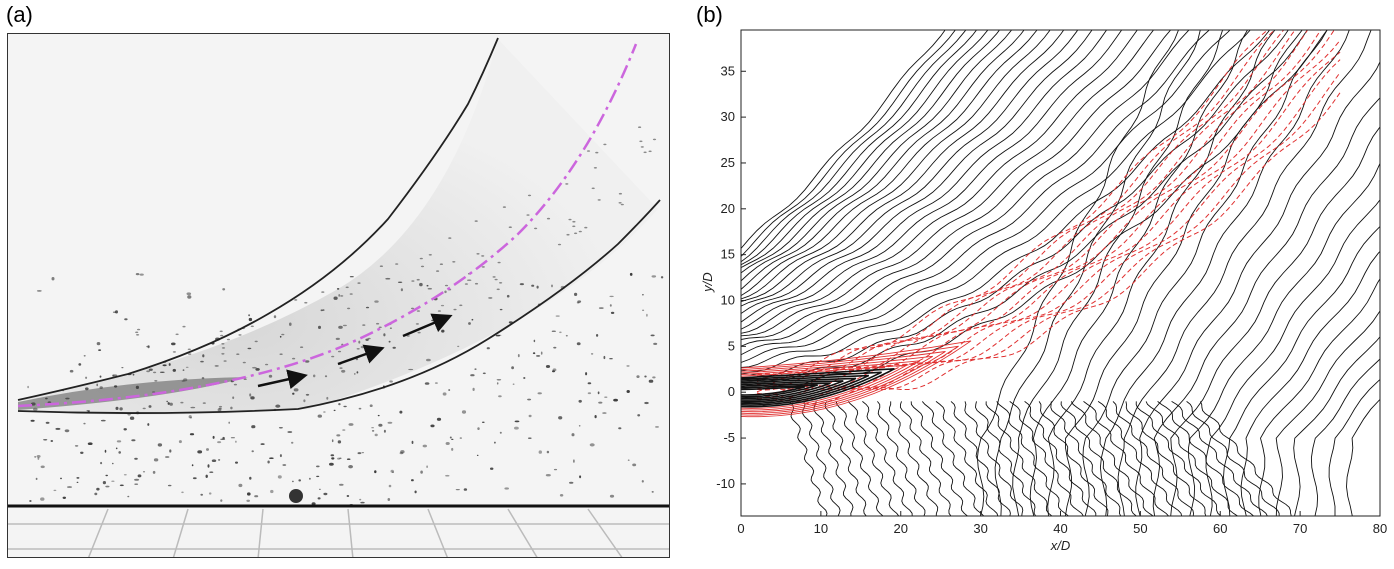  What do you see at coordinates (728, 208) in the screenshot?
I see `y-tick-label: 20` at bounding box center [728, 208].